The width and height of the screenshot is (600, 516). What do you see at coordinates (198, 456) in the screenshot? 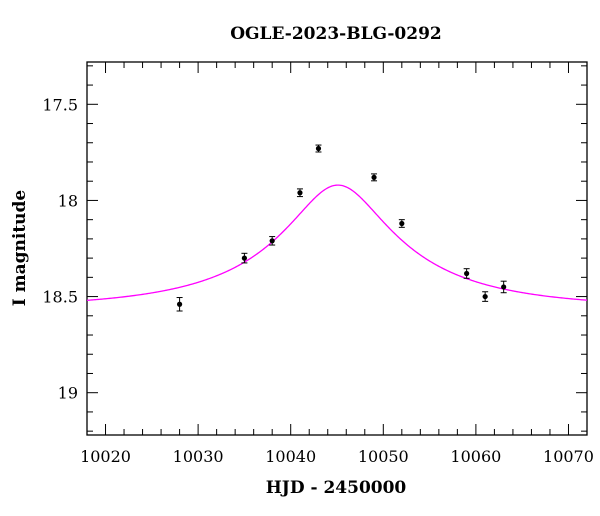
I see `x-tick-label: 10030` at bounding box center [198, 456].